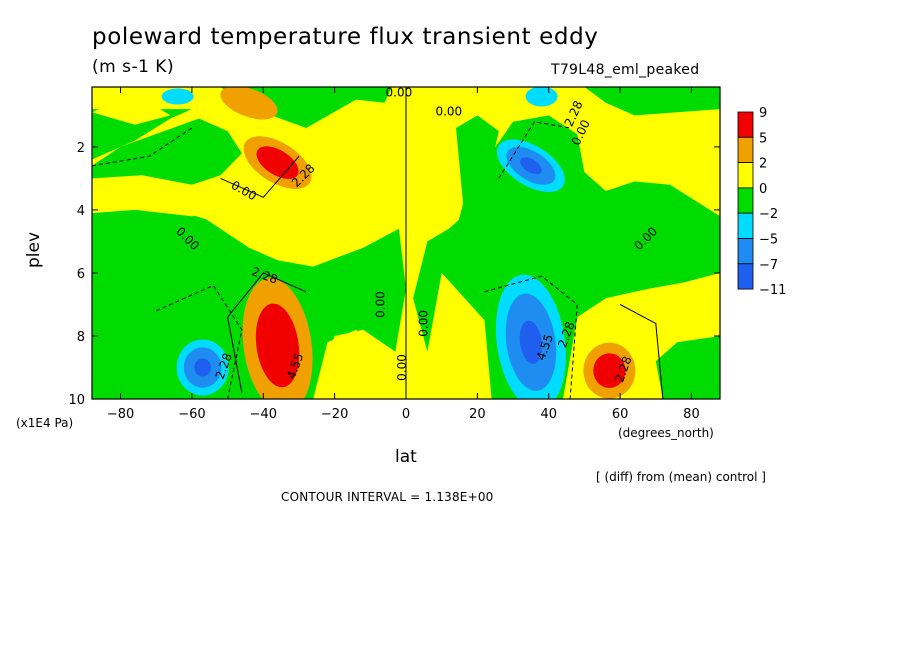 This screenshot has height=654, width=904. What do you see at coordinates (81, 148) in the screenshot?
I see `y-tick-label: 2` at bounding box center [81, 148].